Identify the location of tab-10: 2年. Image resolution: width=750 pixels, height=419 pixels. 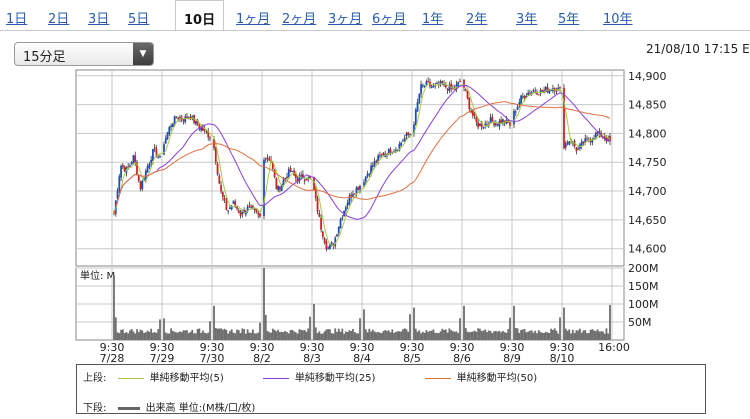
(477, 19).